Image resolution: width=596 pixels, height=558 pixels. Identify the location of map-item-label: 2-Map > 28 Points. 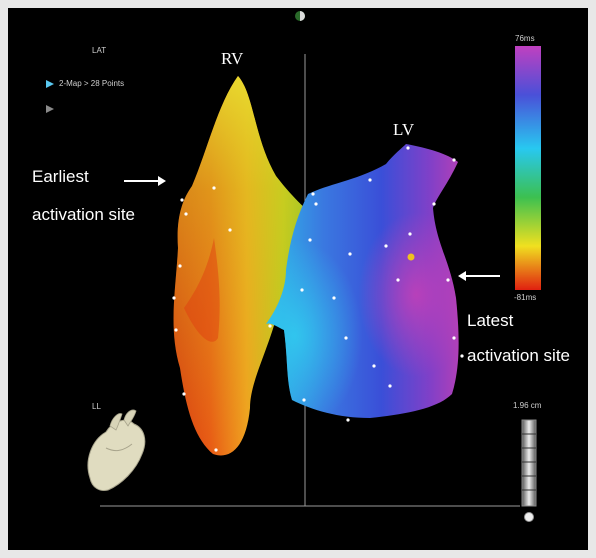
(92, 83).